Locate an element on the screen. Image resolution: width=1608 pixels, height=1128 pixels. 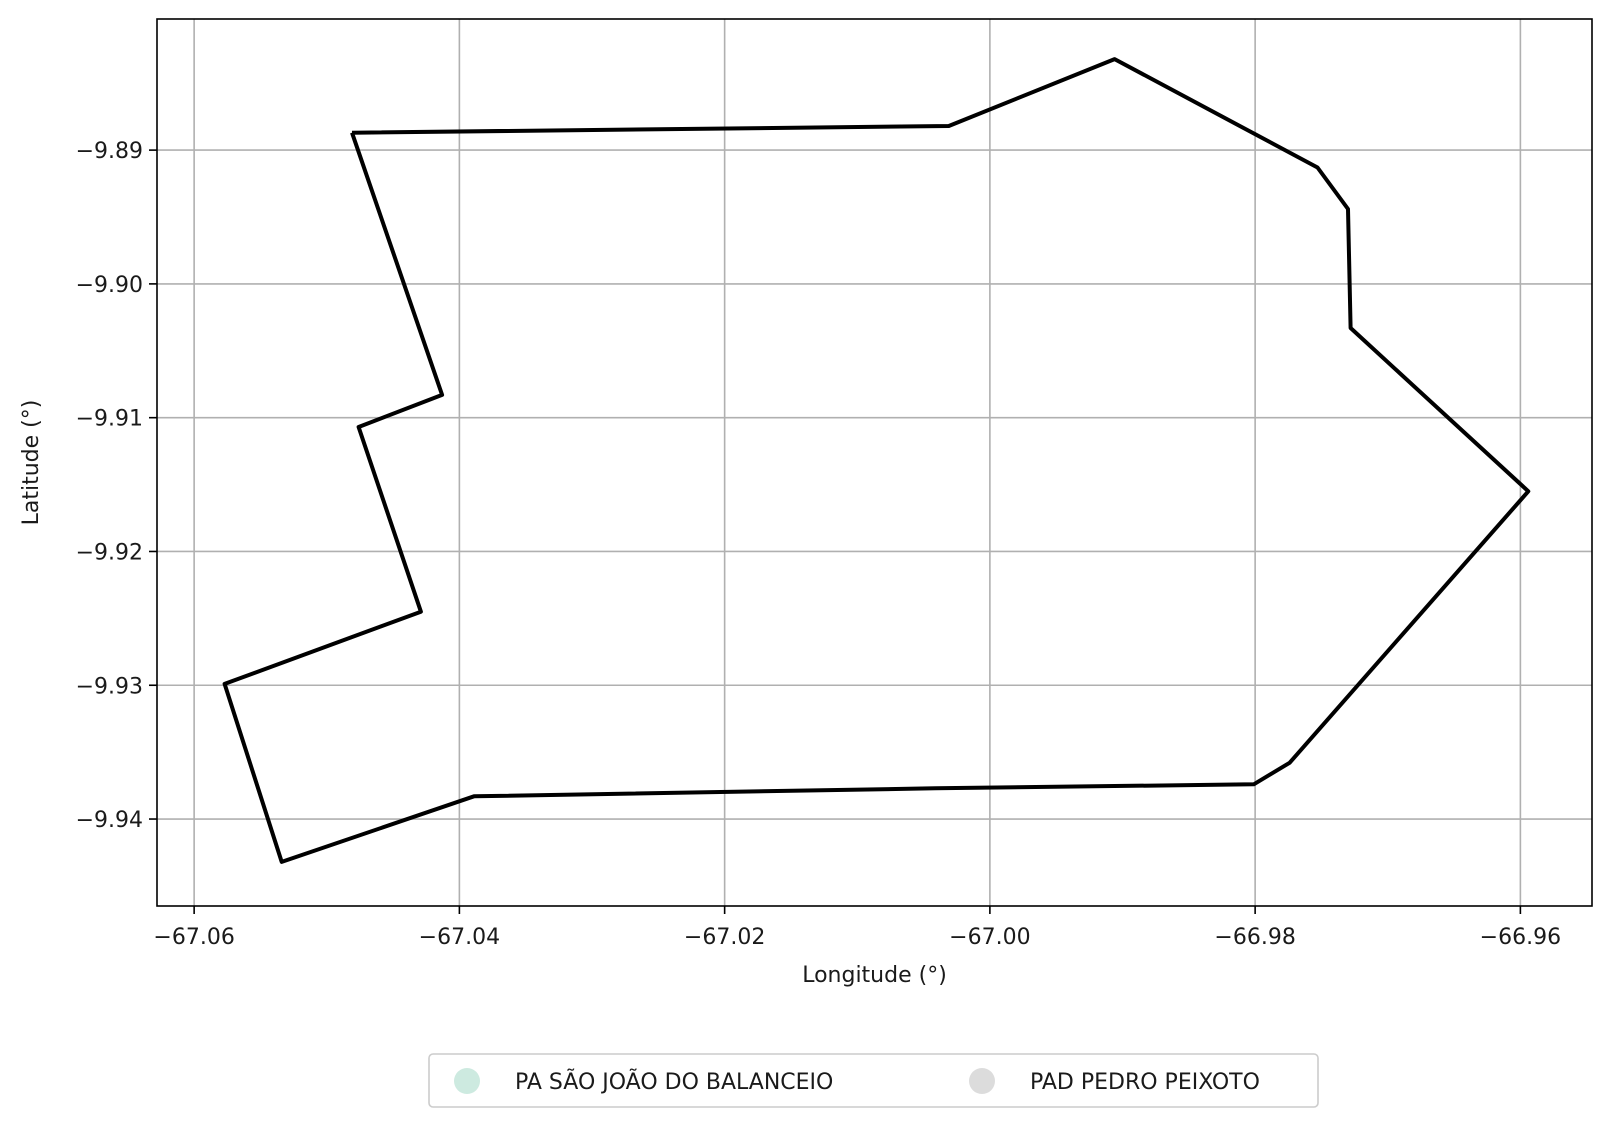
y-tick-label: −9.91 is located at coordinates (109, 419).